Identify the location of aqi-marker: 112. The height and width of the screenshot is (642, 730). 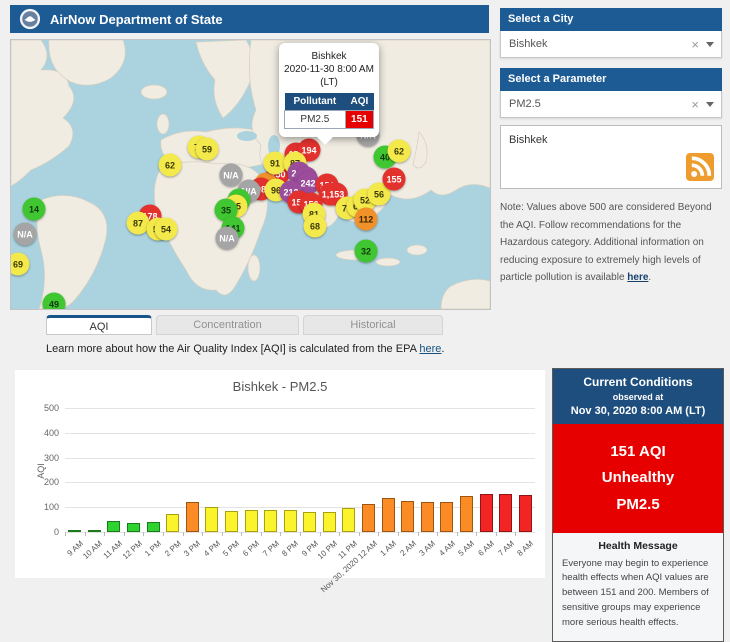
(366, 219).